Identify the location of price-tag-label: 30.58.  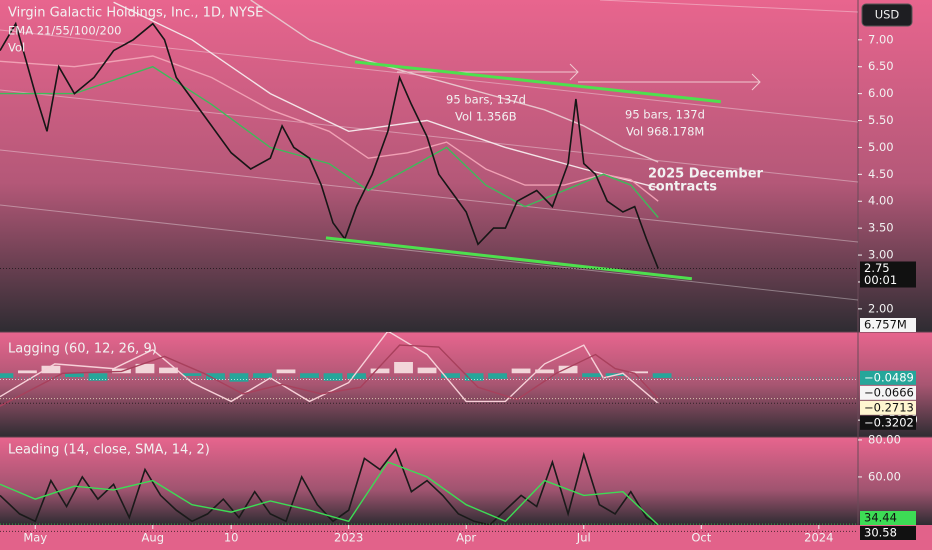
(880, 533).